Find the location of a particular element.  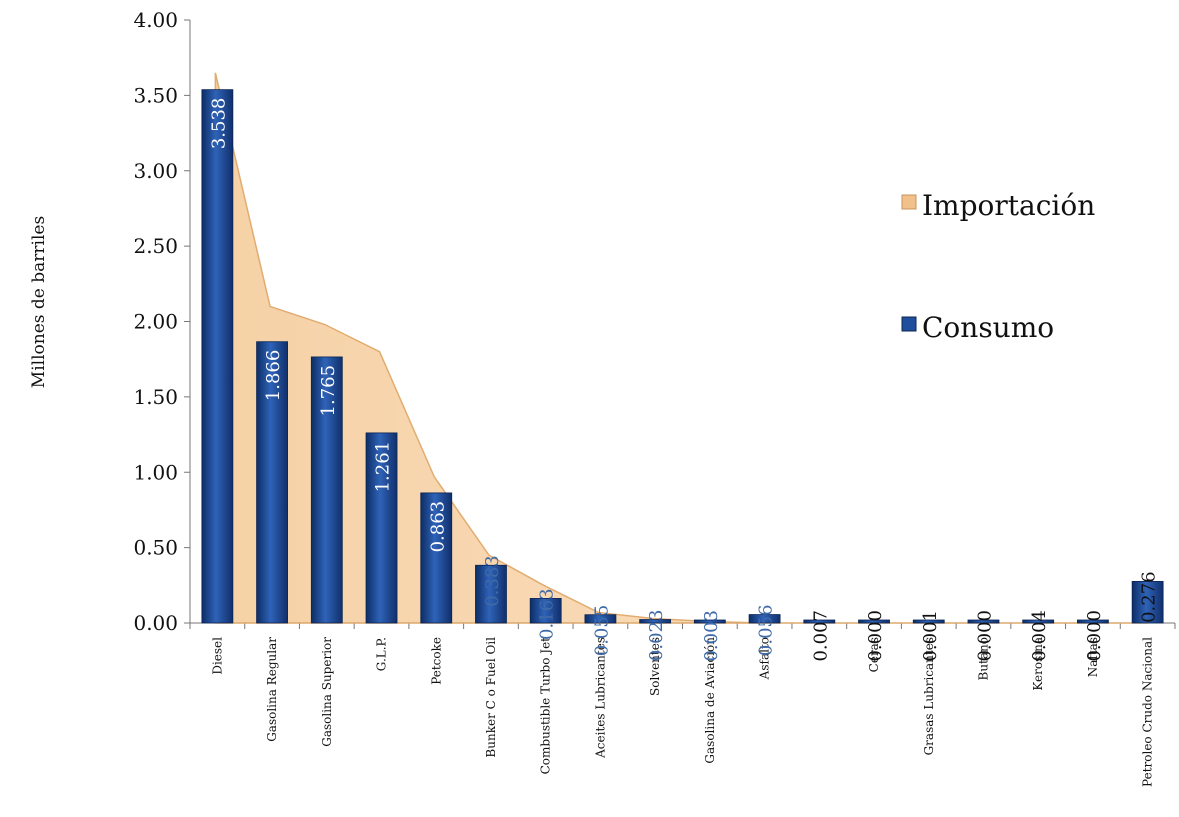

consumo-value-label: 0.056 is located at coordinates (766, 631).